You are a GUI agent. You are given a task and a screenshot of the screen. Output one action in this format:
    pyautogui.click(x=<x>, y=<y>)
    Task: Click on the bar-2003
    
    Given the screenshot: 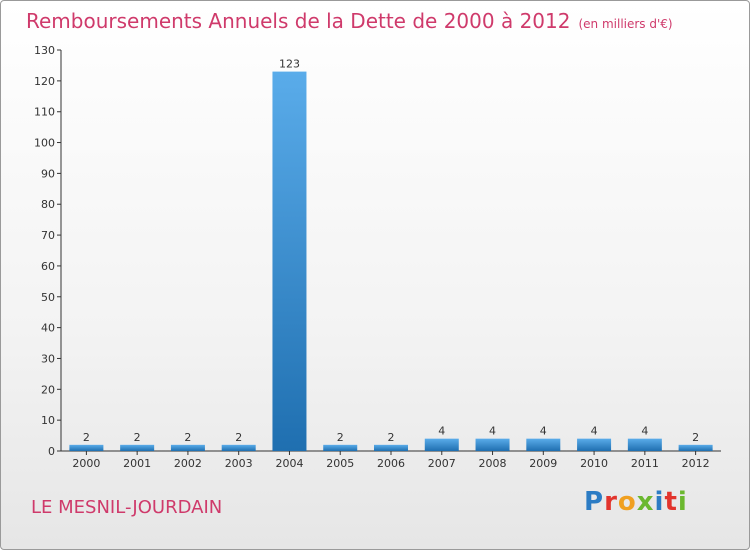 What is the action you would take?
    pyautogui.click(x=238, y=447)
    